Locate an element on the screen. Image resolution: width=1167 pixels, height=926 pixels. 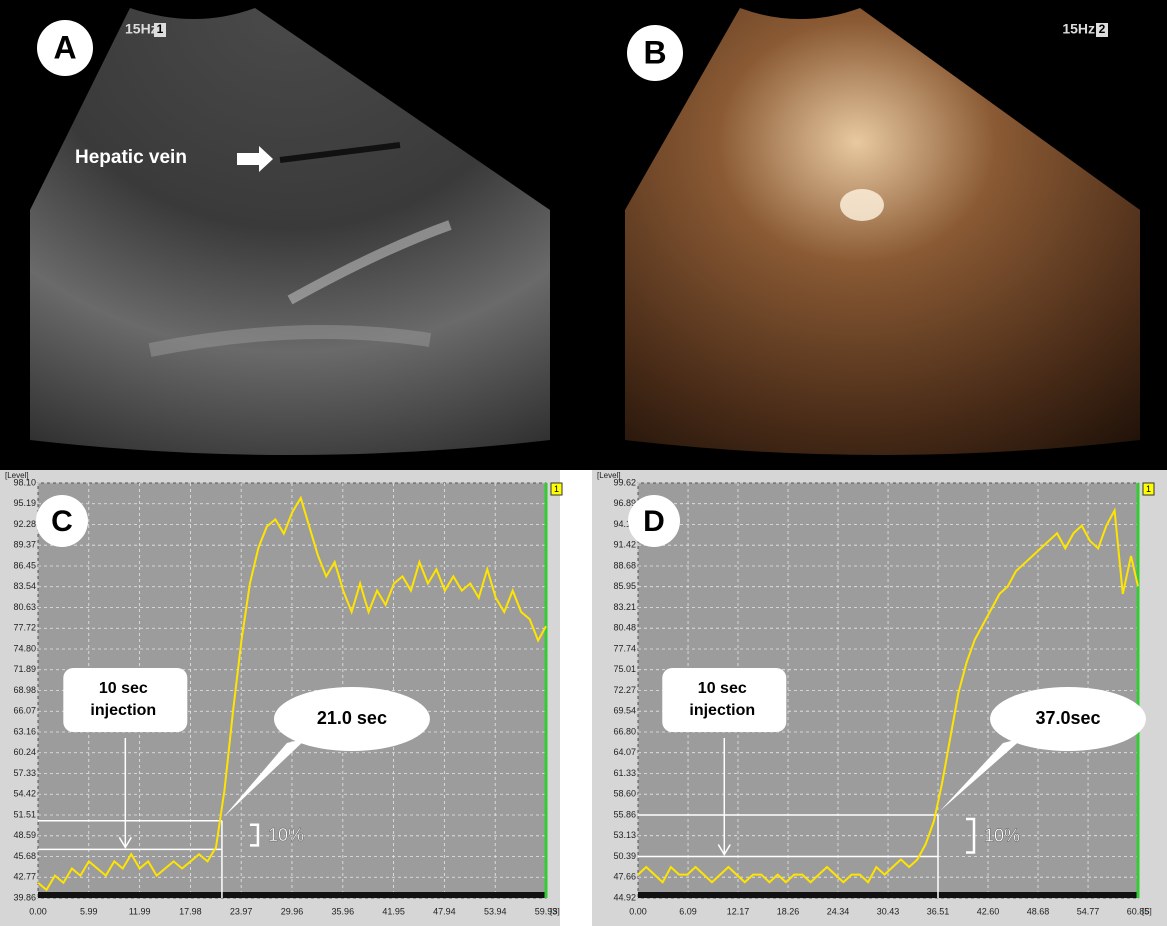
y-tick-label: 55.86 is located at coordinates (624, 814).